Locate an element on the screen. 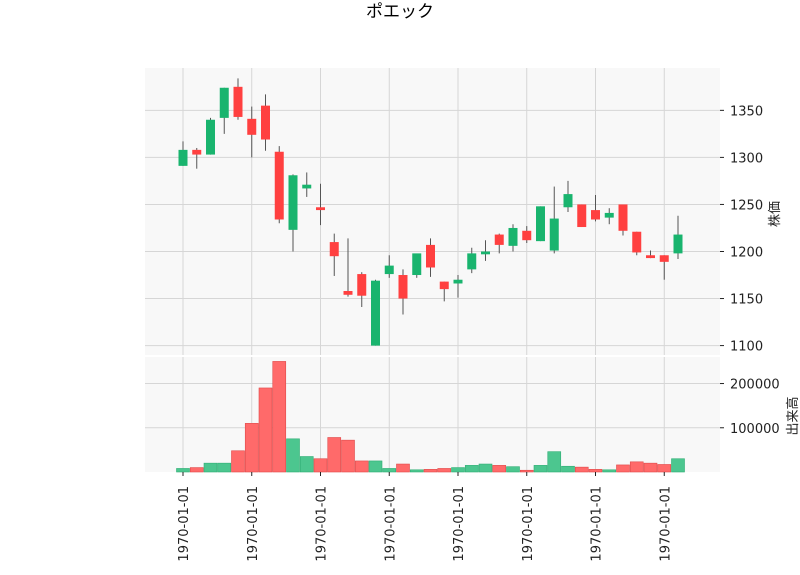  price-tick-label: 1150 is located at coordinates (746, 300).